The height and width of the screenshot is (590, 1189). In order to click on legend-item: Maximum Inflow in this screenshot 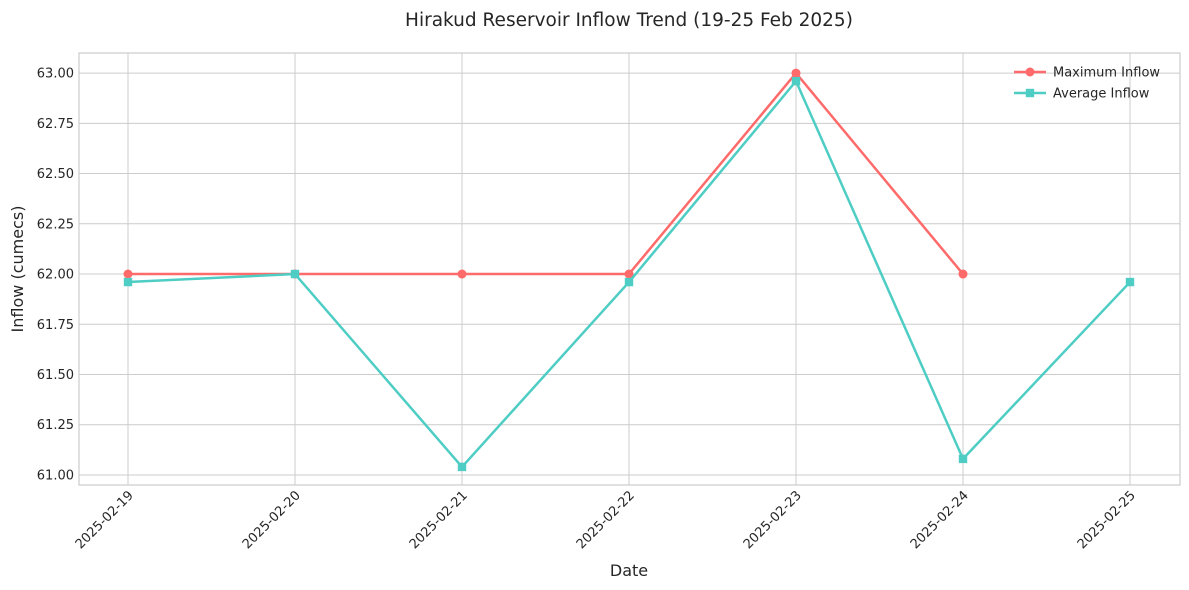, I will do `click(1087, 73)`.